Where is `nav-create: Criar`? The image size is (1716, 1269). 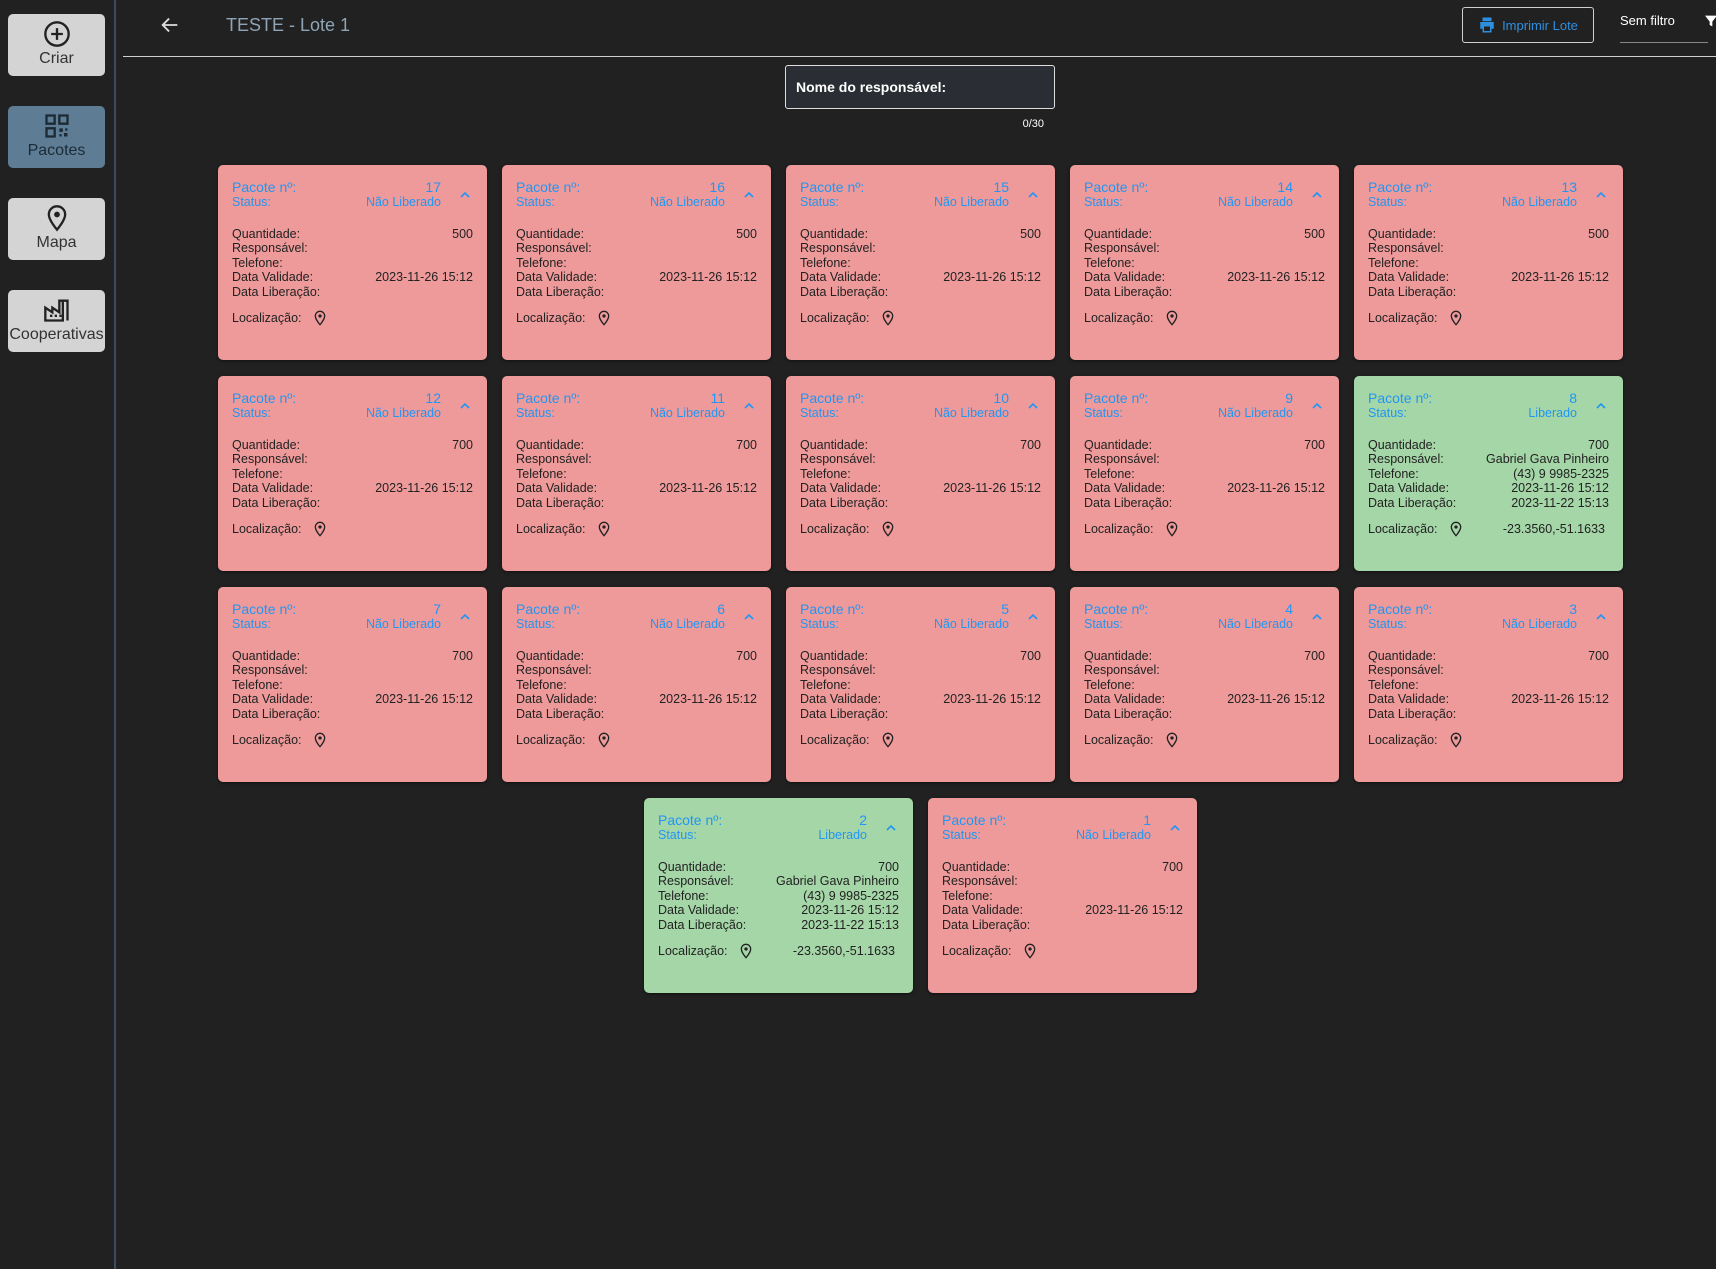
nav-create: Criar is located at coordinates (56, 45).